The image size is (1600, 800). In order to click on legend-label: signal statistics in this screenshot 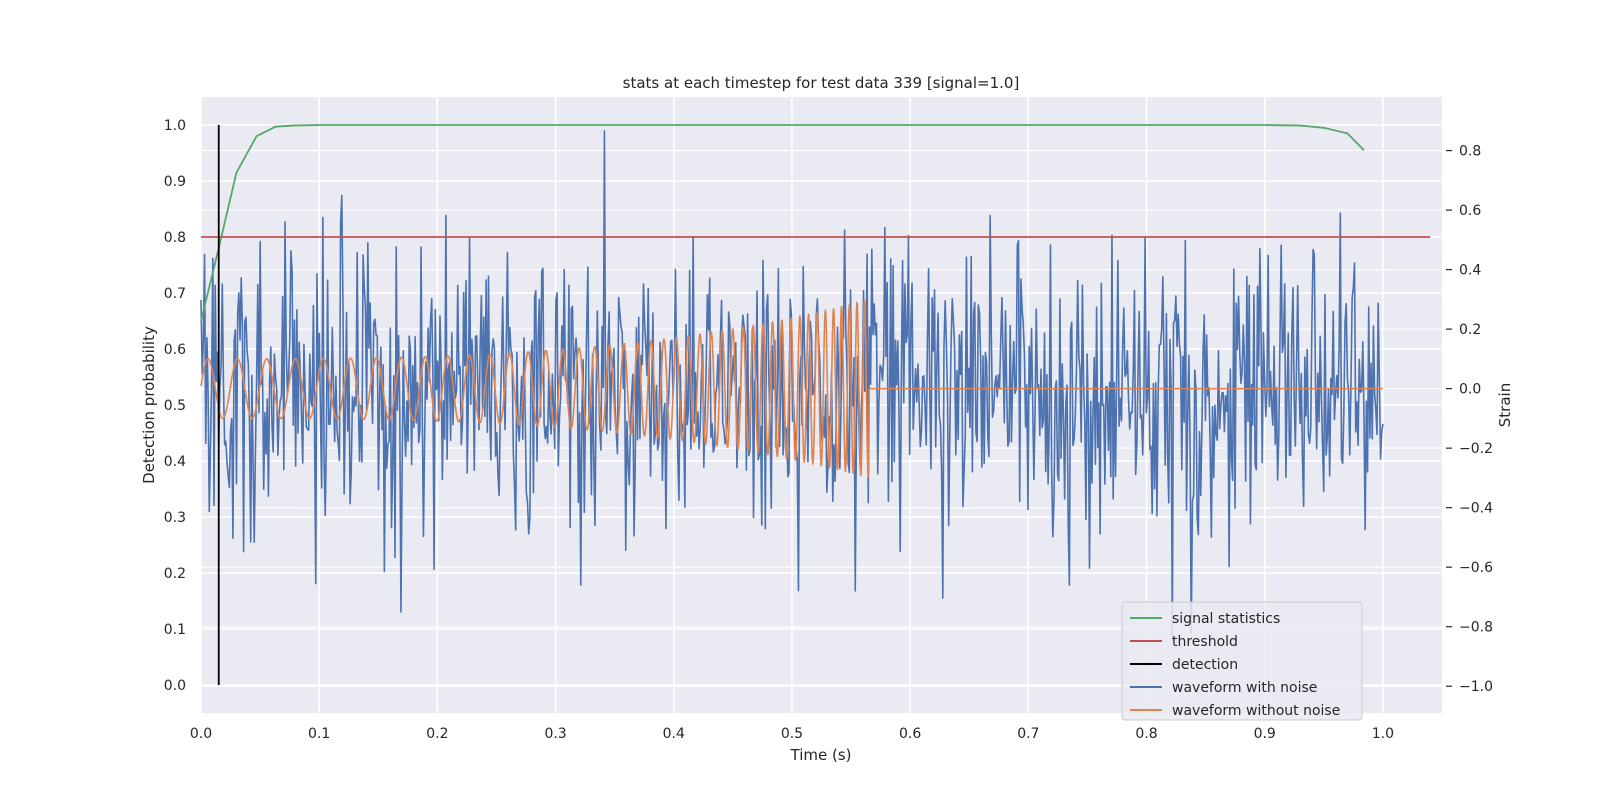, I will do `click(1226, 619)`.